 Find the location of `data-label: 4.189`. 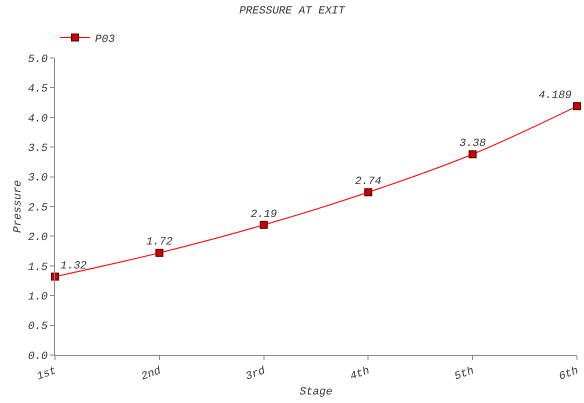

data-label: 4.189 is located at coordinates (555, 96).